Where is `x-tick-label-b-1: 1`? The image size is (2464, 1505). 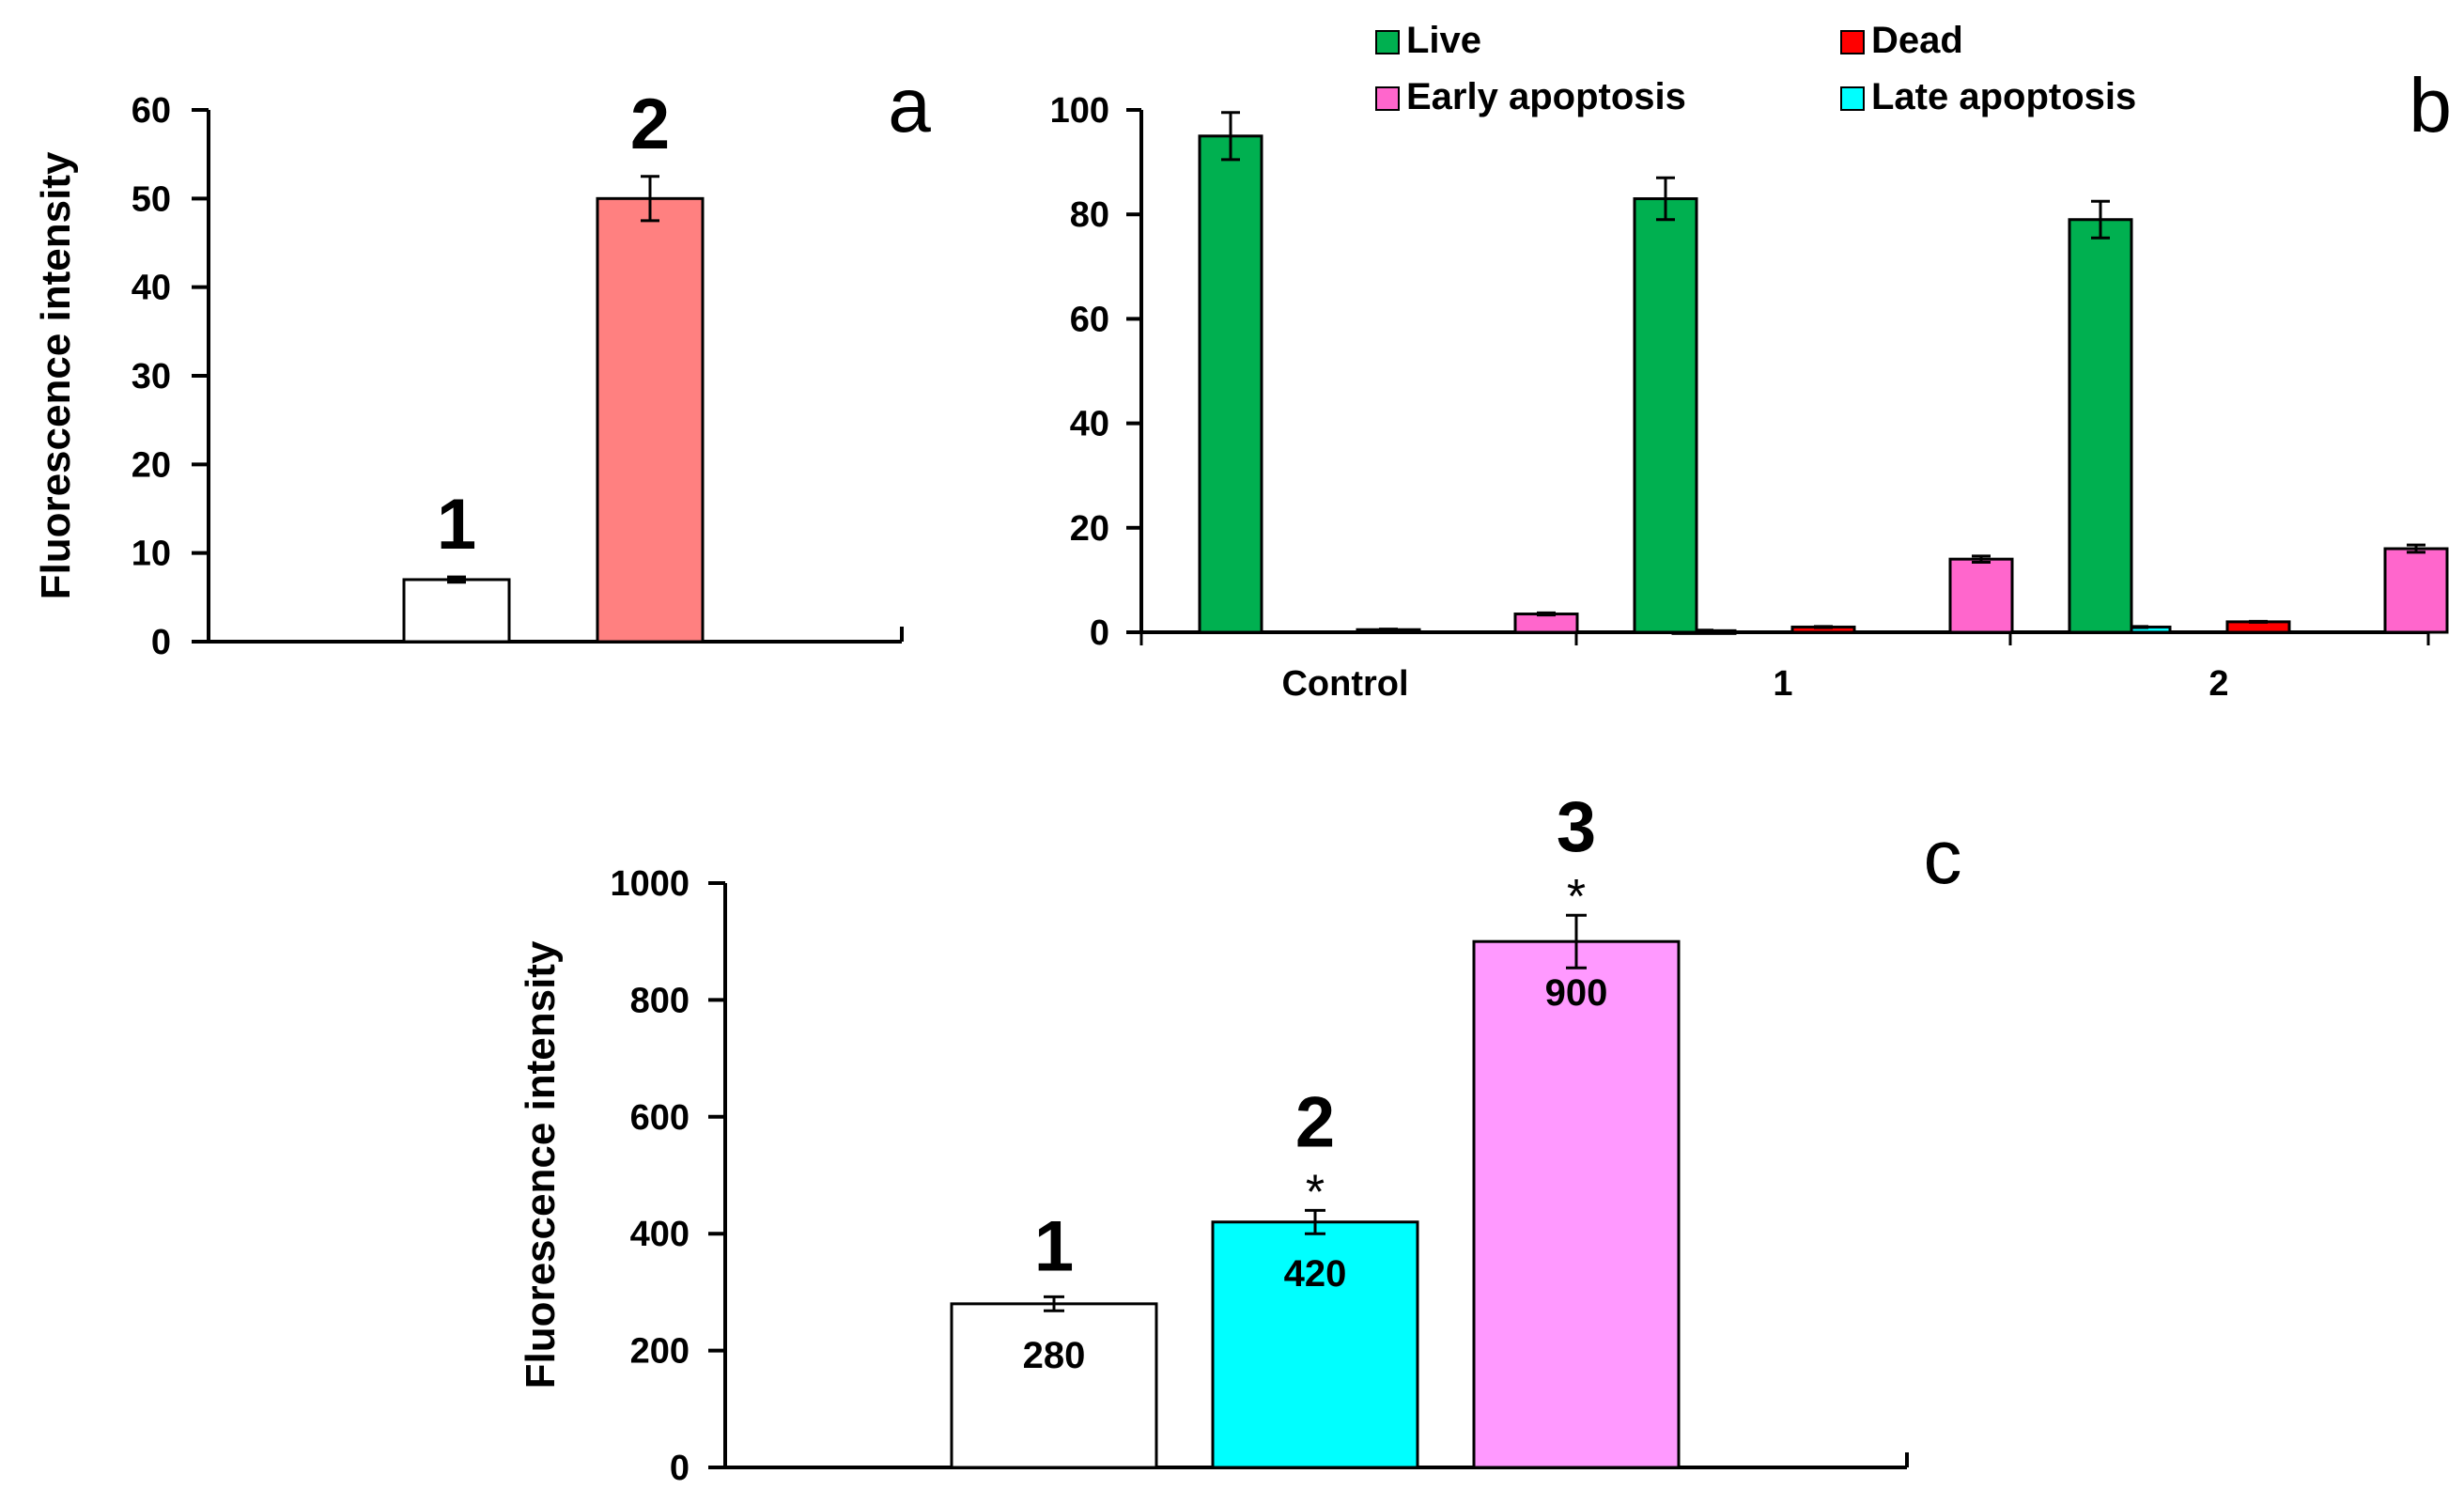 x-tick-label-b-1: 1 is located at coordinates (1782, 684).